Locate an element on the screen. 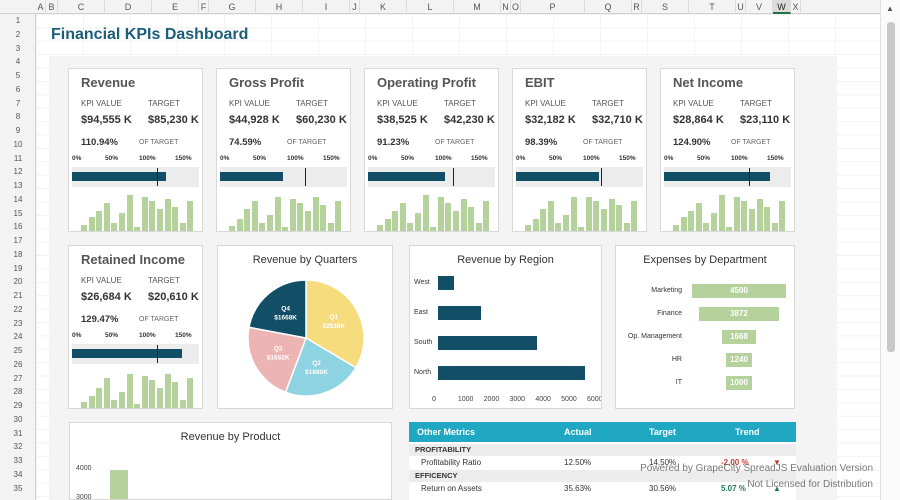 The height and width of the screenshot is (500, 900). column-header-g: G is located at coordinates (232, 7).